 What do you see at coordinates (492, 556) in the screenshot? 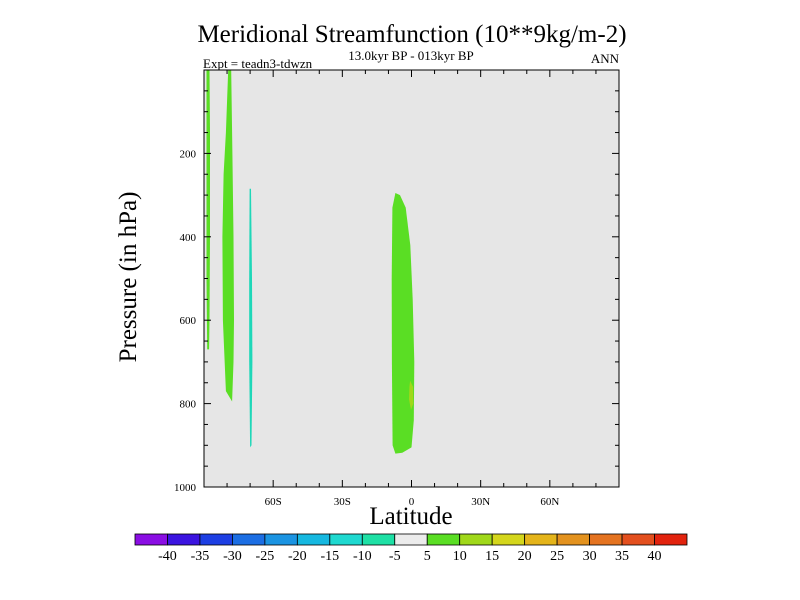
I see `colorbar-label: 15` at bounding box center [492, 556].